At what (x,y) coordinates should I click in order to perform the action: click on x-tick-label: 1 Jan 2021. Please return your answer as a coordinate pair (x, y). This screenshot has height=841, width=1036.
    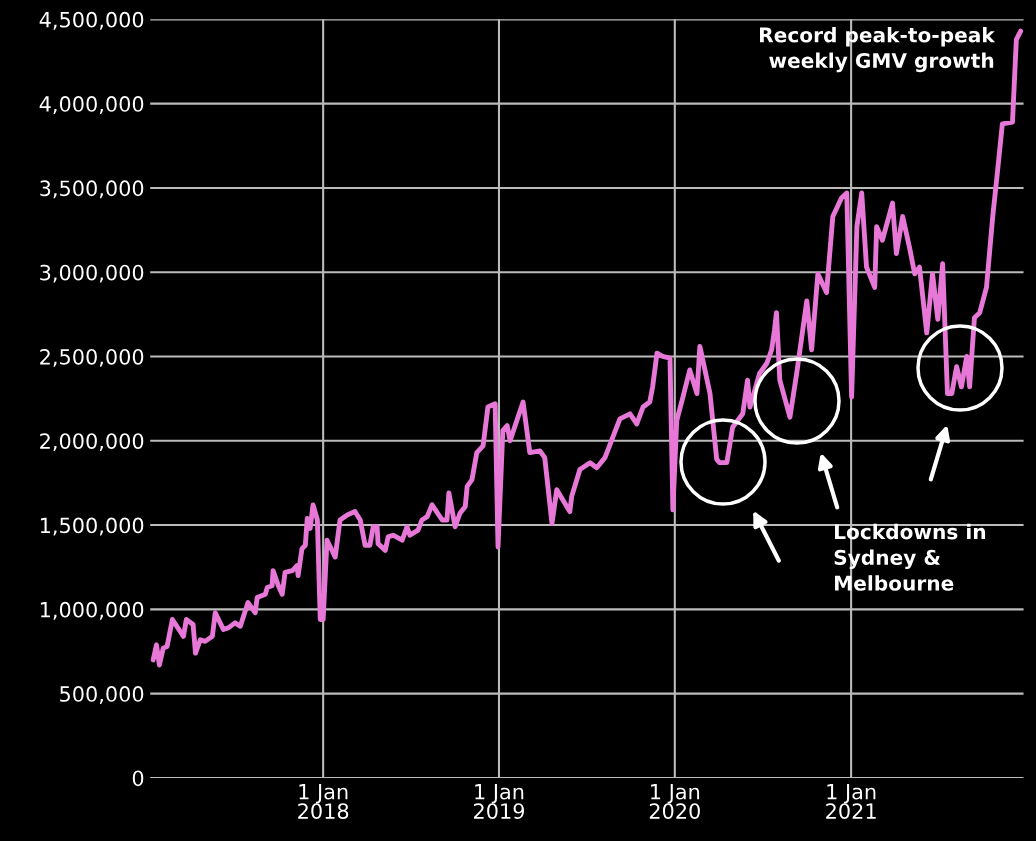
    Looking at the image, I should click on (851, 801).